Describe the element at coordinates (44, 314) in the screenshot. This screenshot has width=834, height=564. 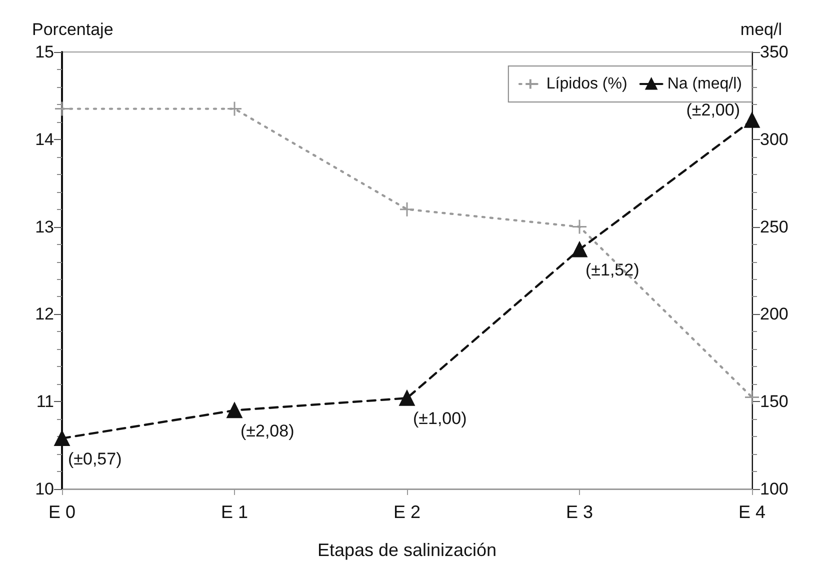
I see `y-tick-label: 12` at that location.